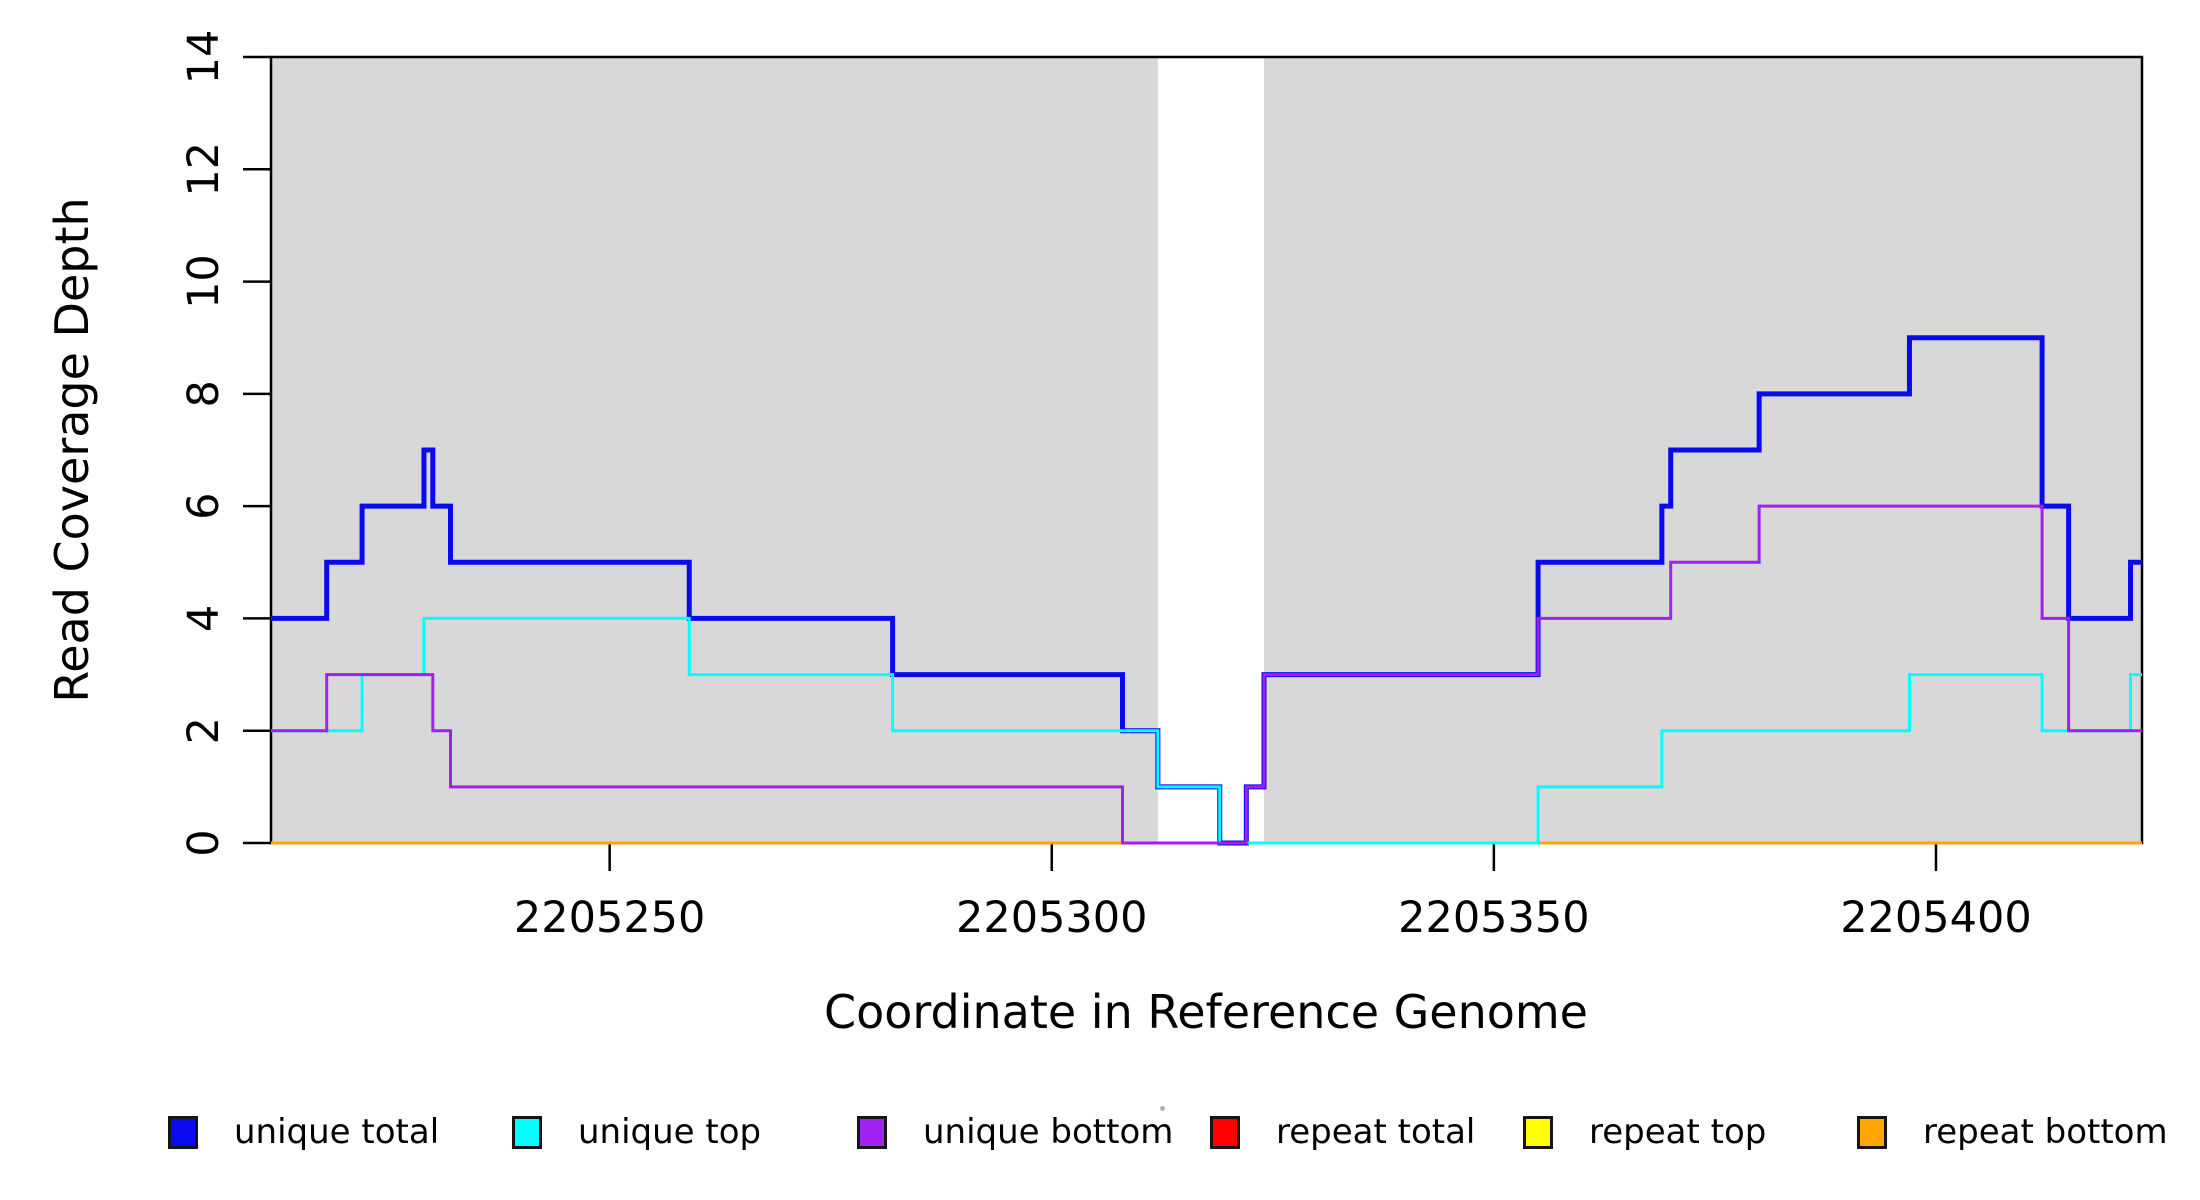 Image resolution: width=2200 pixels, height=1200 pixels. Describe the element at coordinates (1494, 918) in the screenshot. I see `x-tick-label: 2205350` at that location.